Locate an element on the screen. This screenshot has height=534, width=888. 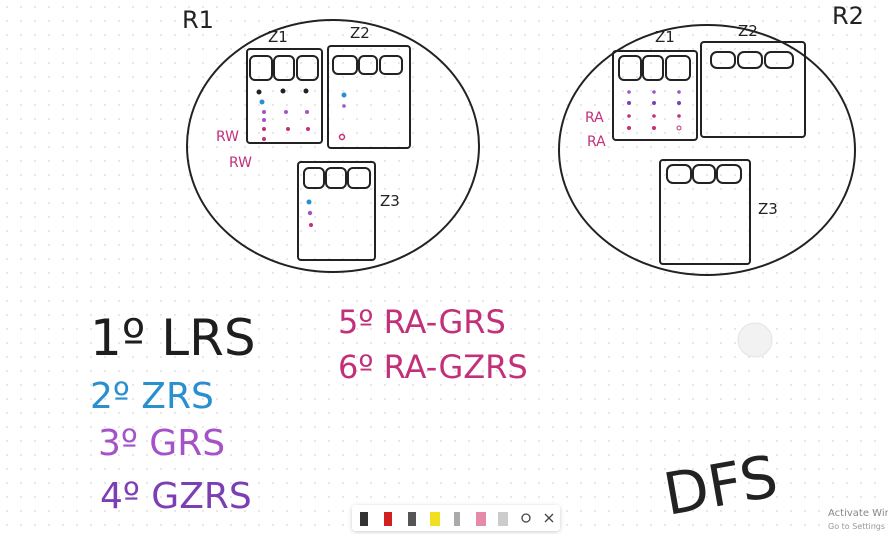
cursor-indicator is located at coordinates (755, 340).